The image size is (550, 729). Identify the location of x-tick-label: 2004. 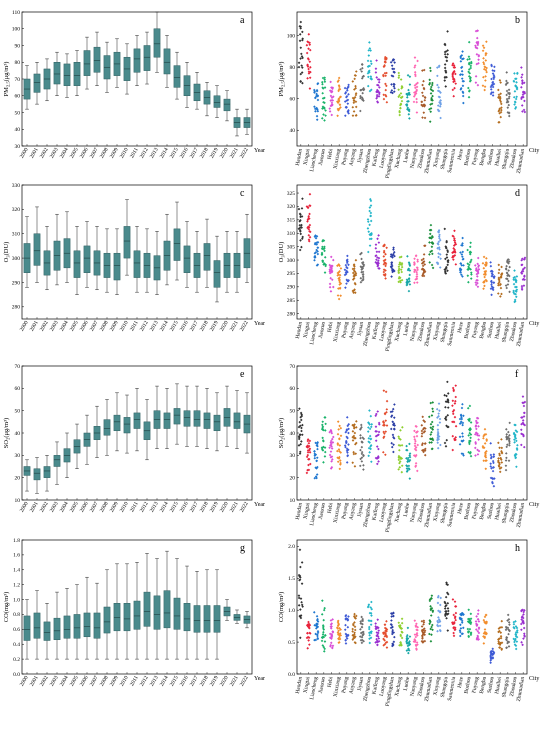
(64, 681).